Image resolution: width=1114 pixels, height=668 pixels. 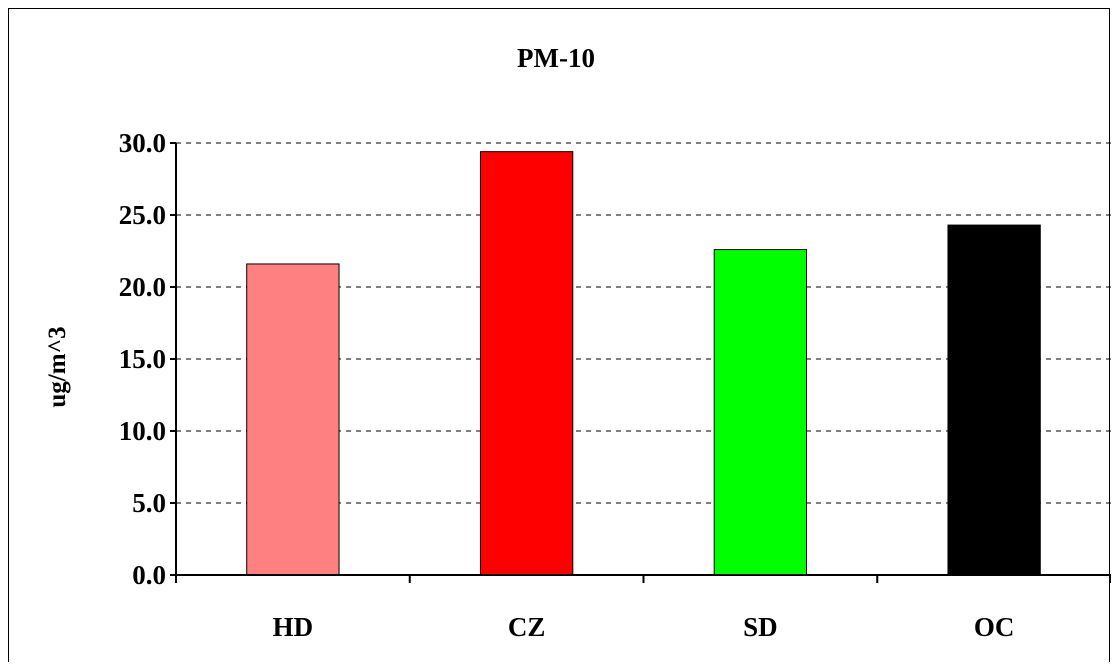 What do you see at coordinates (526, 363) in the screenshot?
I see `bar-cz` at bounding box center [526, 363].